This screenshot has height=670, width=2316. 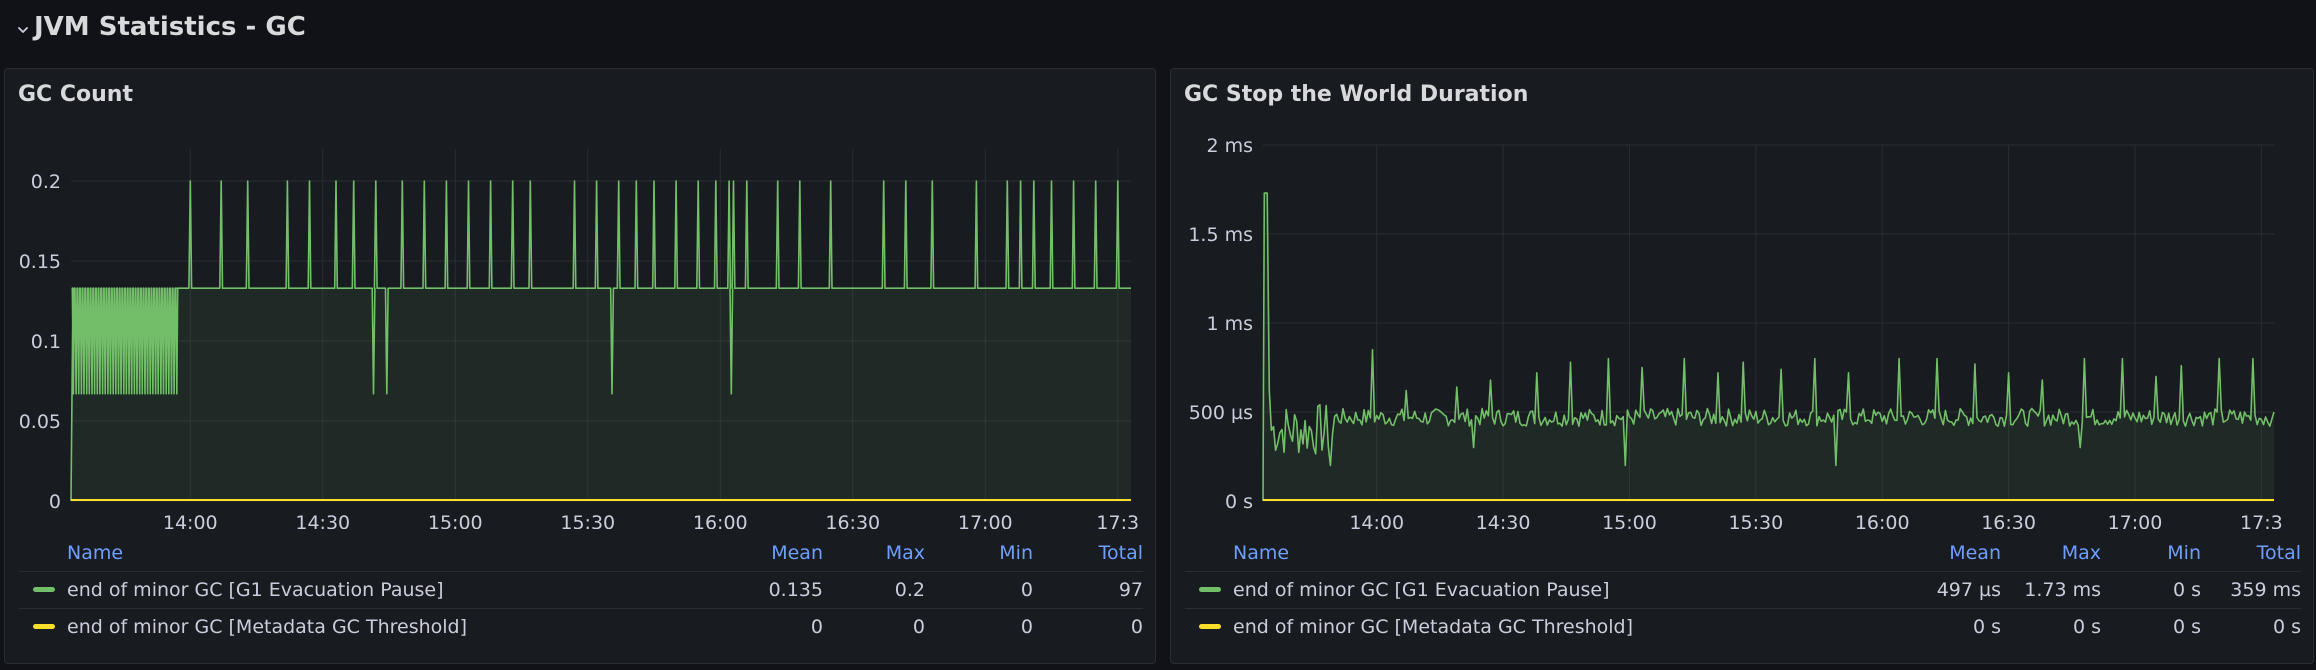 I want to click on row-title: JVM Statistics - GC, so click(x=170, y=27).